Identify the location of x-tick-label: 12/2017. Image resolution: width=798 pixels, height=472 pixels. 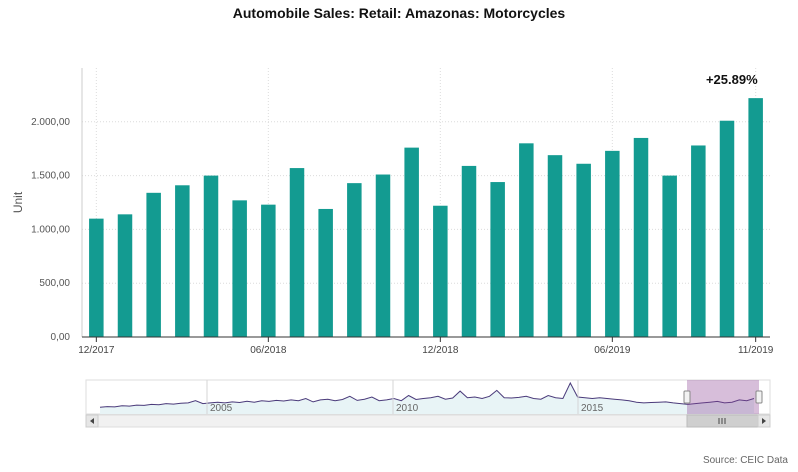
(96, 350).